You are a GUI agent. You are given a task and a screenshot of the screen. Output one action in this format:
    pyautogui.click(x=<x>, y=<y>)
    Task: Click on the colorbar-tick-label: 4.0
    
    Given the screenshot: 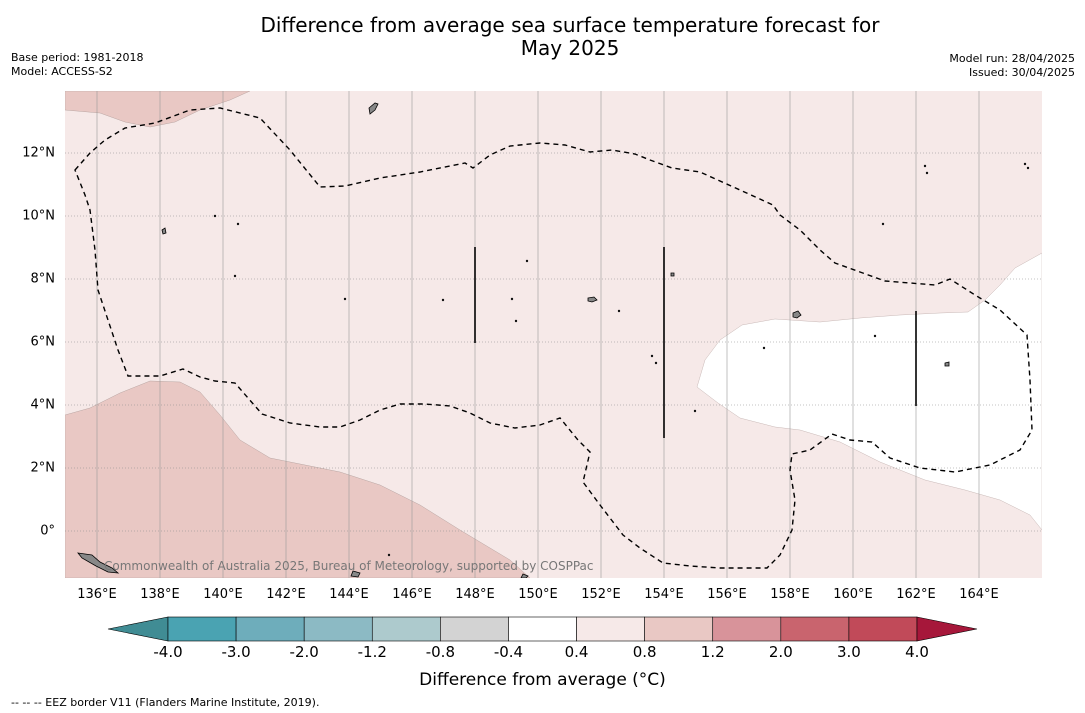 What is the action you would take?
    pyautogui.click(x=917, y=652)
    